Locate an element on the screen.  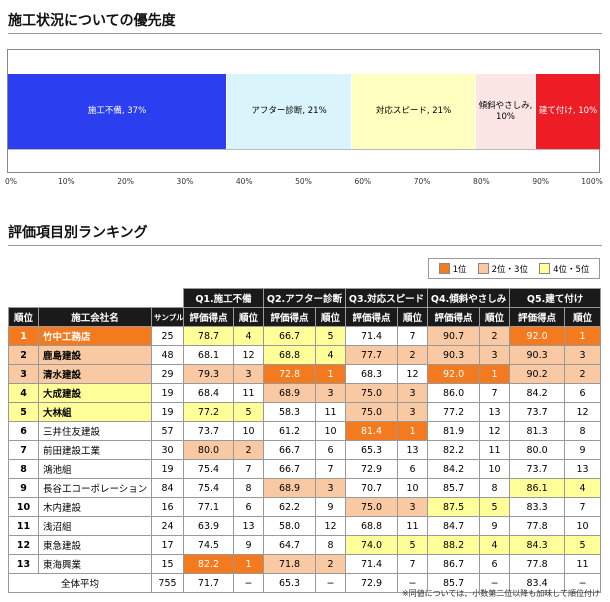
q3-score-cell: 77.7 is located at coordinates (372, 355).